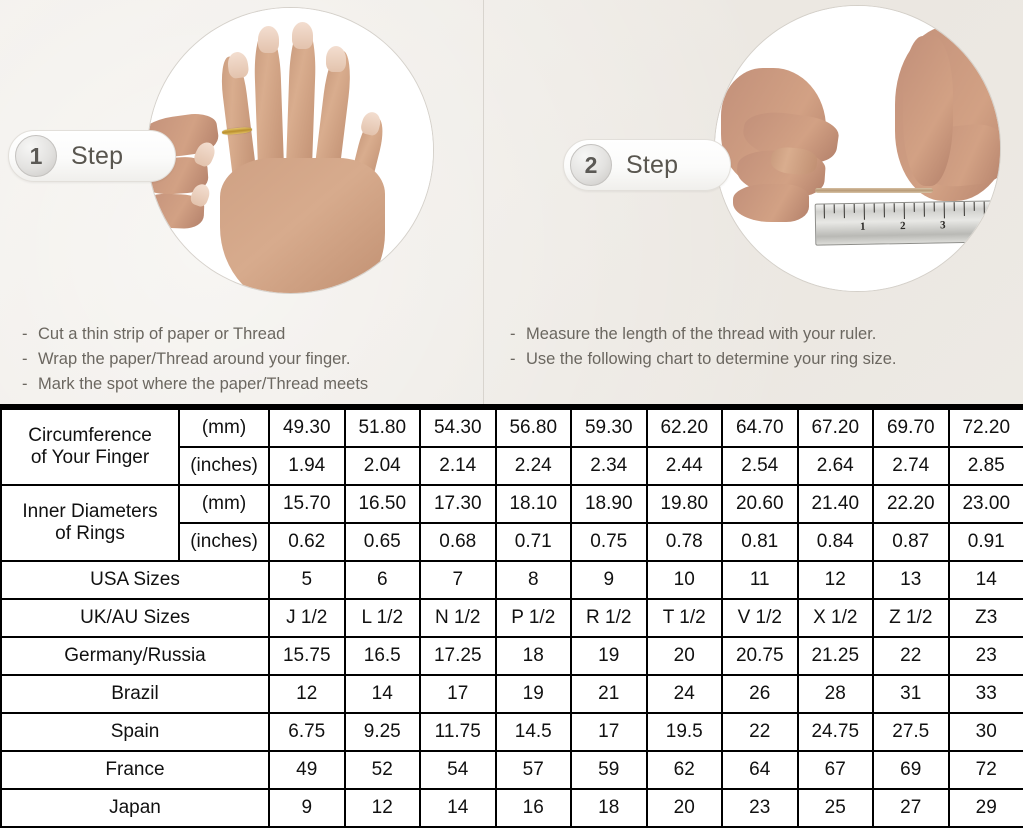 This screenshot has height=828, width=1023. What do you see at coordinates (760, 618) in the screenshot?
I see `data-cell: V 1/2` at bounding box center [760, 618].